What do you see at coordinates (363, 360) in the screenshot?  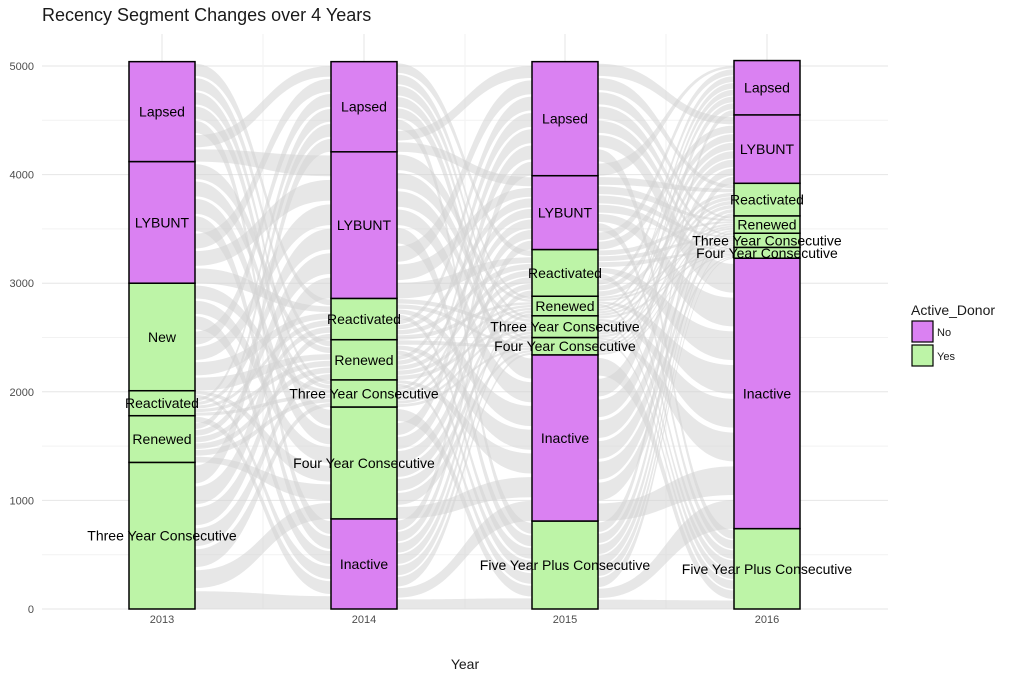 I see `segment-label: Renewed` at bounding box center [363, 360].